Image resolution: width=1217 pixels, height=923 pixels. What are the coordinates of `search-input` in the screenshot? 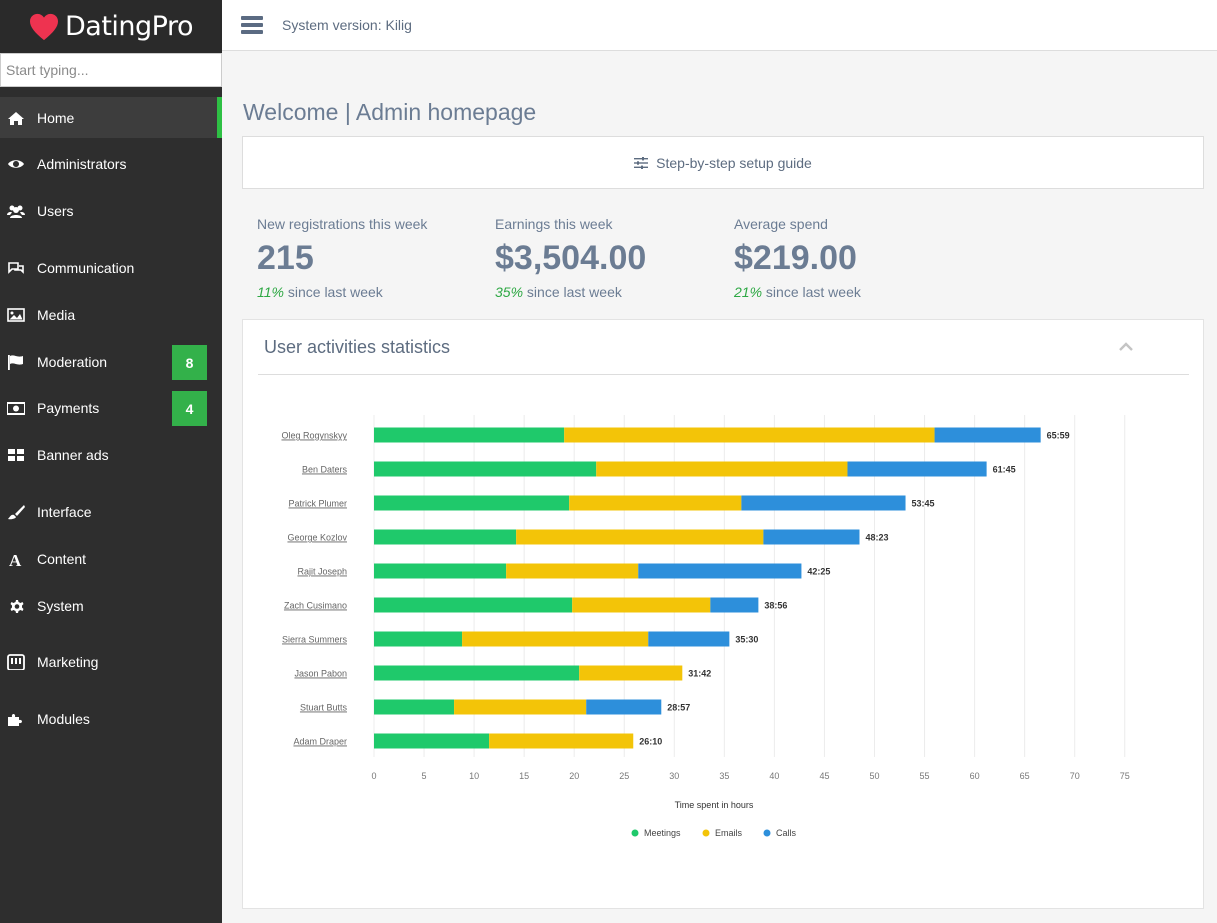 It's located at (111, 70).